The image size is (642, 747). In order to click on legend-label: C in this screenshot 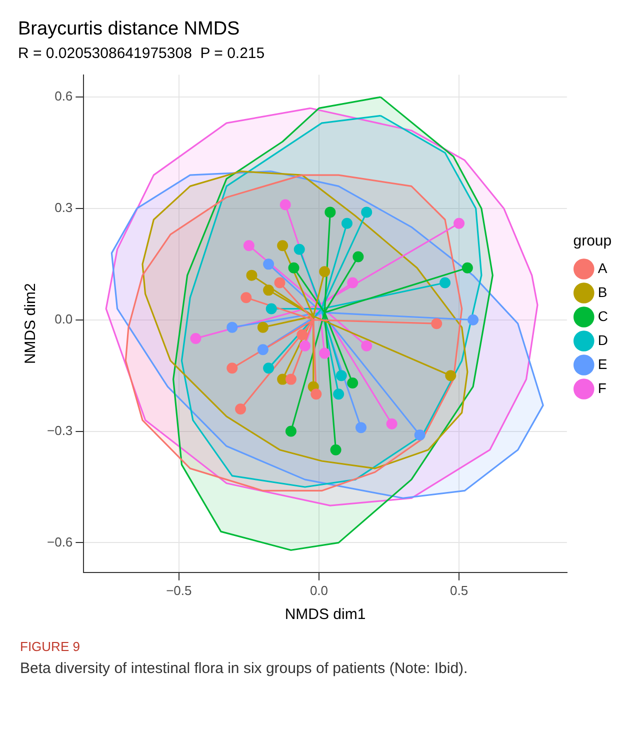, I will do `click(603, 316)`.